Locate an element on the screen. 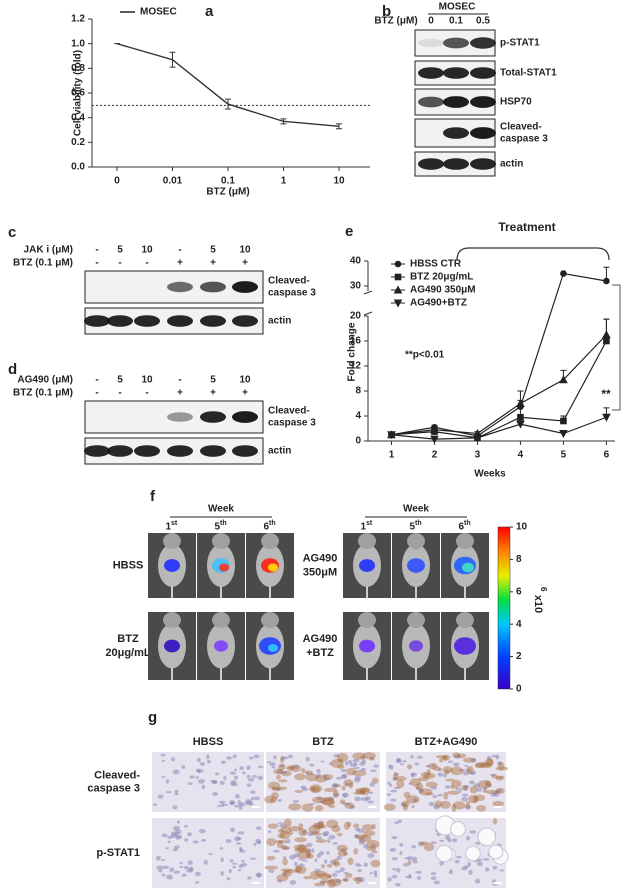 This screenshot has width=627, height=893. treatment-label: BTZ (0.1 μM) is located at coordinates (43, 393).